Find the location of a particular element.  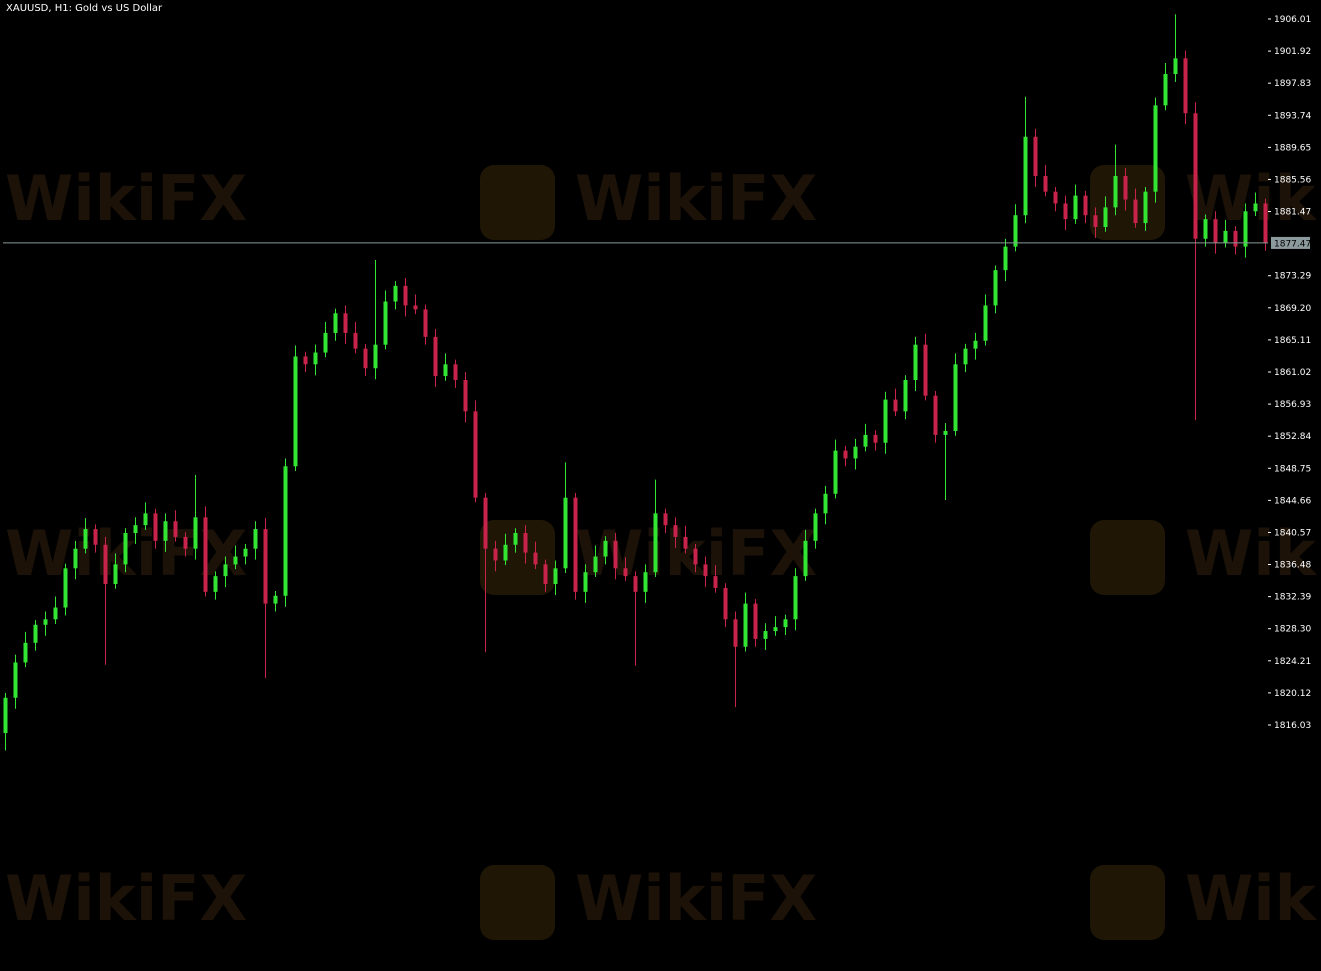

current-price-label: 1877.47 is located at coordinates (1292, 244).